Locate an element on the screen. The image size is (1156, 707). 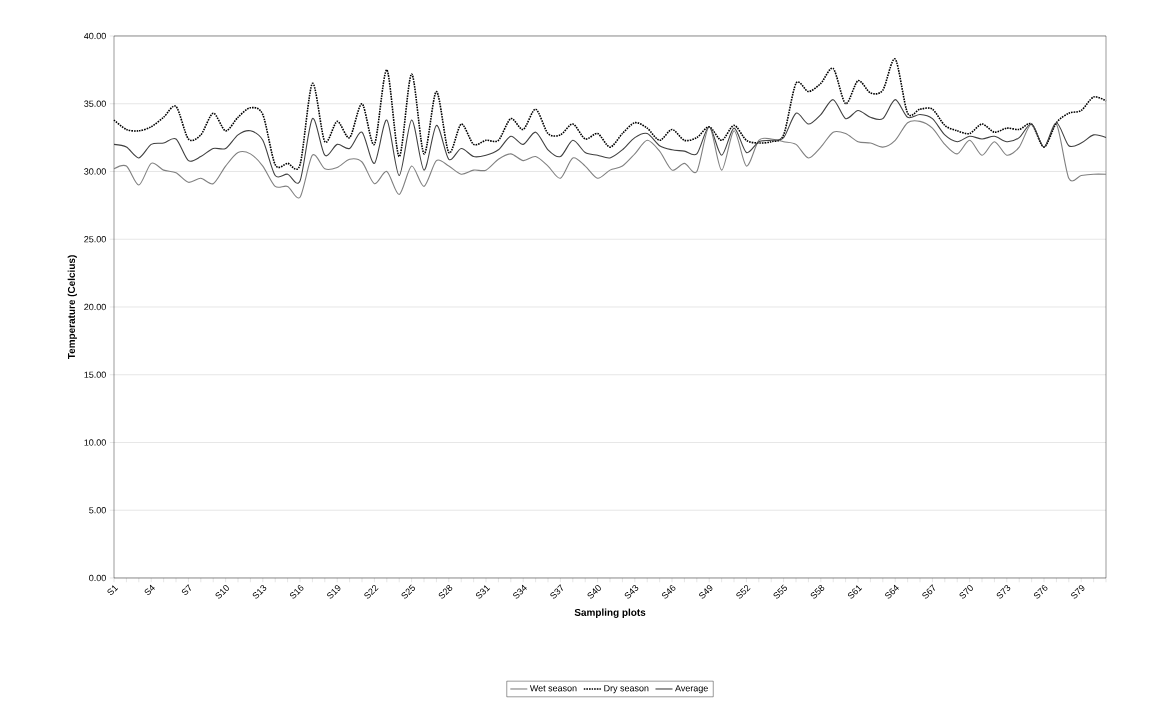
y-tick-label: 5.00 is located at coordinates (97, 510).